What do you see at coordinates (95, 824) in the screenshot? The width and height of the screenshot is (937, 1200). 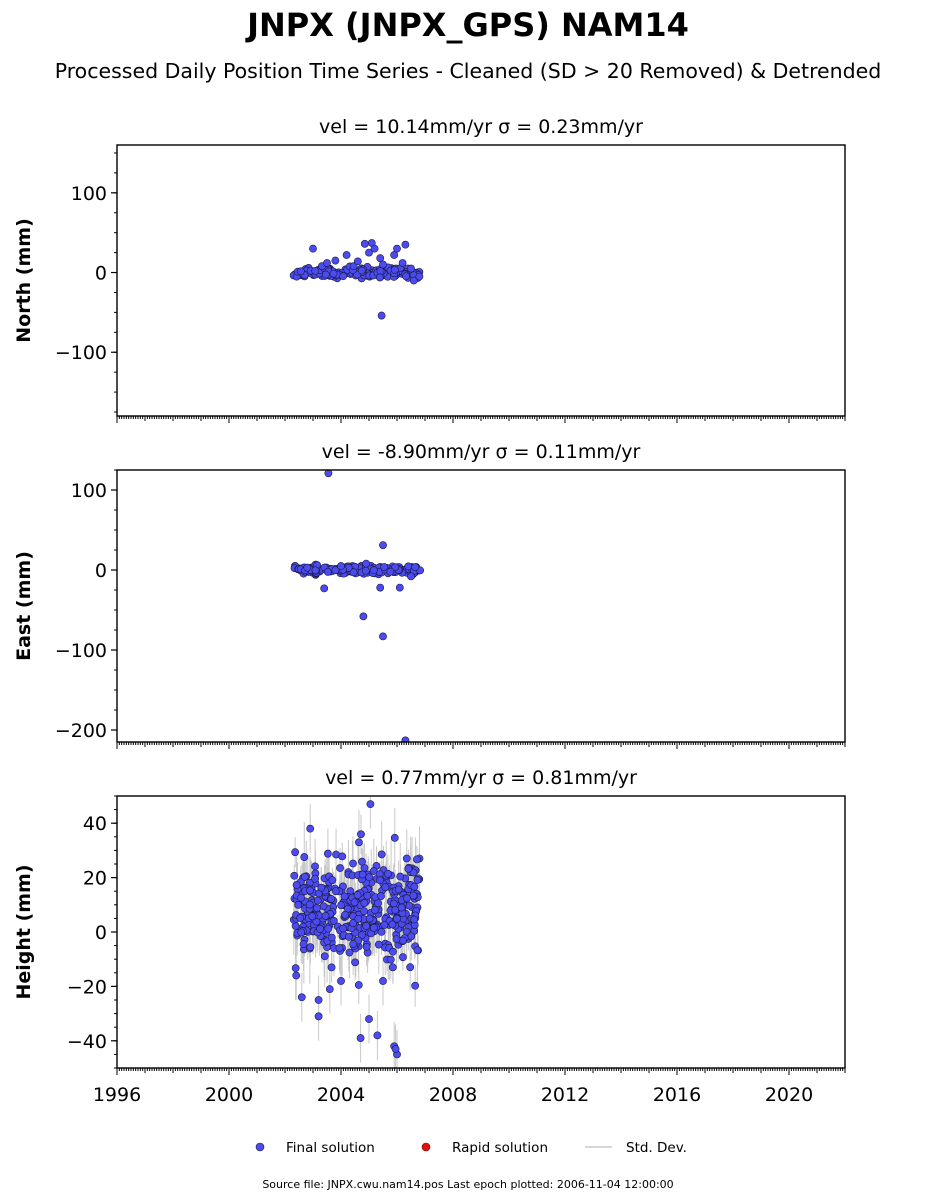 I see `height-ytick-label: 40` at bounding box center [95, 824].